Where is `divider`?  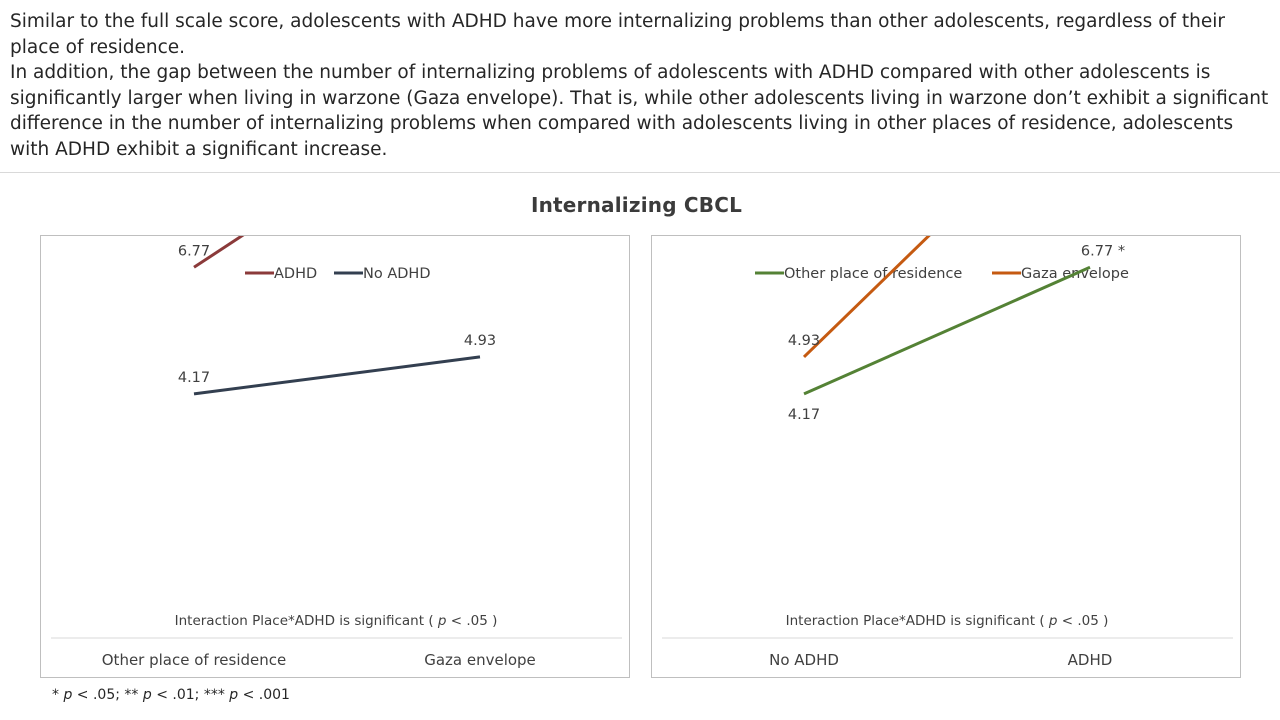
divider is located at coordinates (640, 172).